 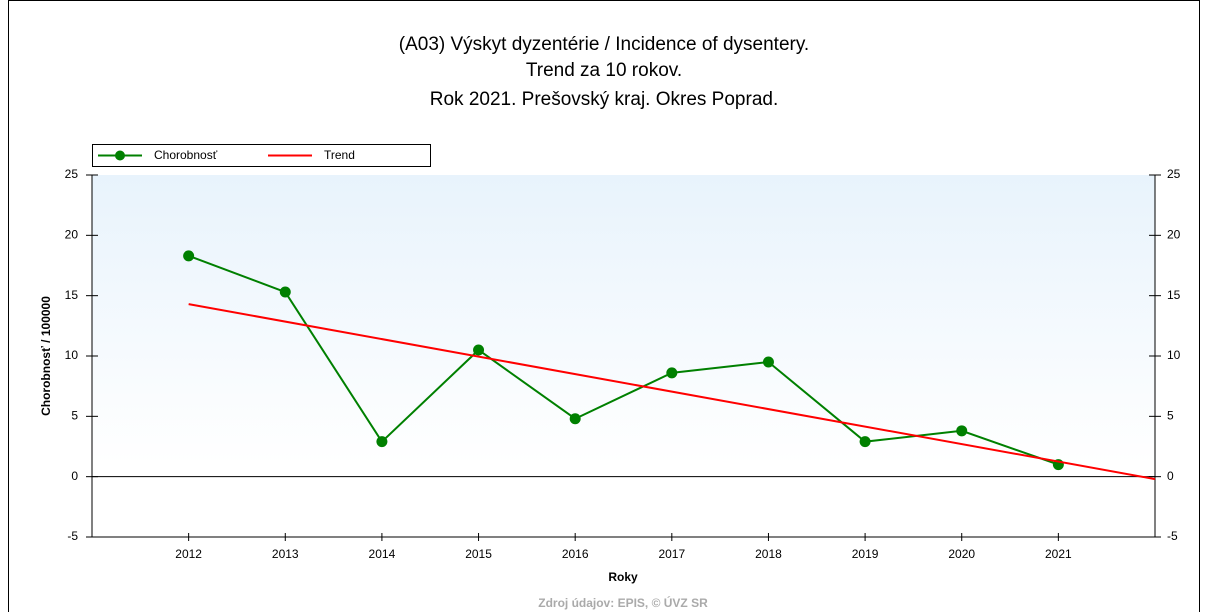 What do you see at coordinates (671, 554) in the screenshot?
I see `x-tick-label: 2017` at bounding box center [671, 554].